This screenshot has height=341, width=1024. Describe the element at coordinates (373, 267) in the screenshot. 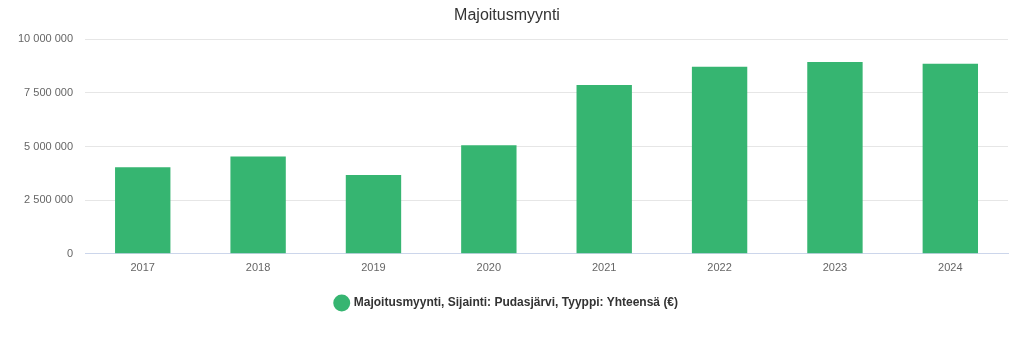

I see `x-tick-label: 2019` at that location.